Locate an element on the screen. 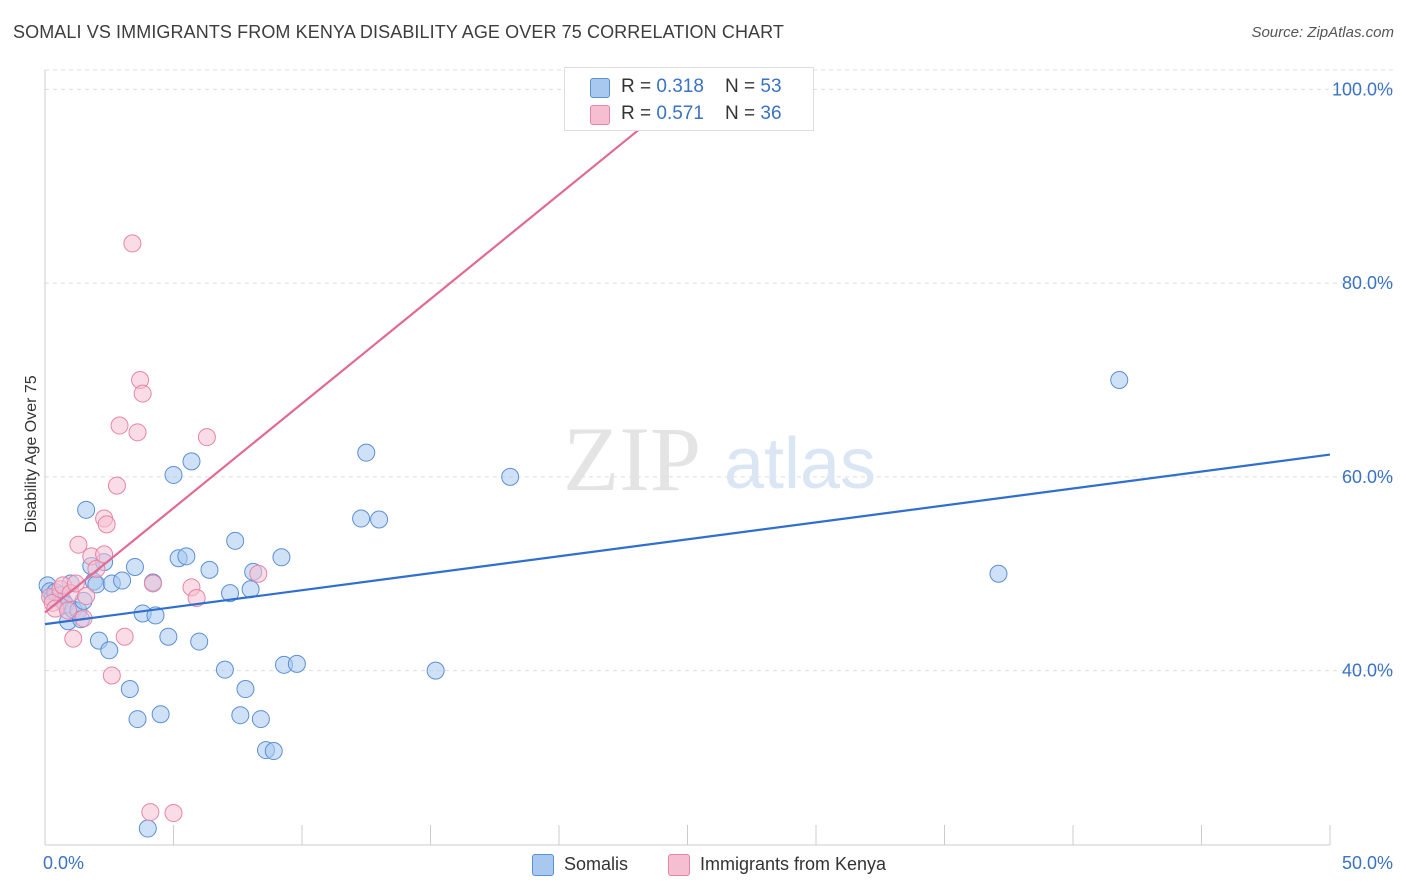 The height and width of the screenshot is (892, 1406). x-tick-label: 50.0% is located at coordinates (1367, 863).